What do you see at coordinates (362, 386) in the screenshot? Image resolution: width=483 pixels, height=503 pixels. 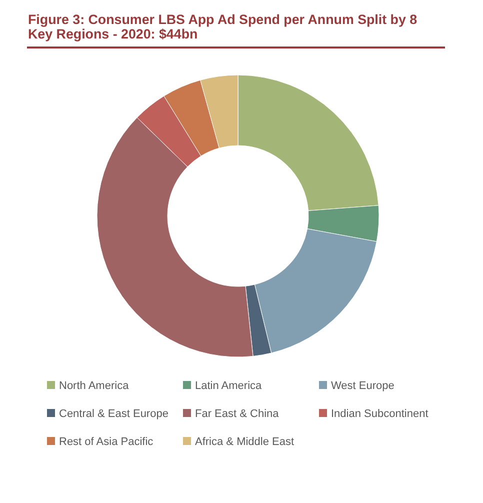 I see `legend-label: West Europe` at bounding box center [362, 386].